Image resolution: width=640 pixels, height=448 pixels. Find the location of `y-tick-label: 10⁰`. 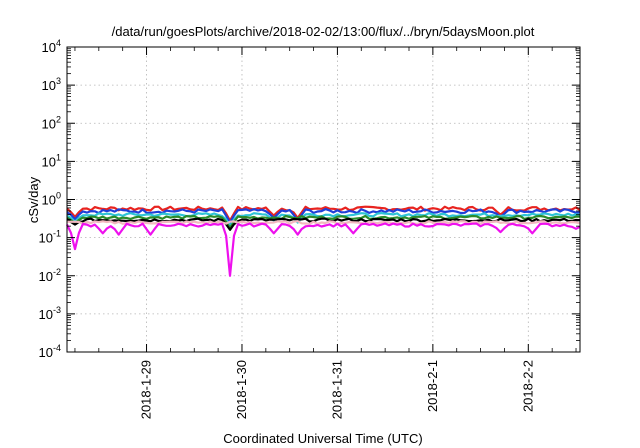

y-tick-label: 10⁰ is located at coordinates (51, 199).